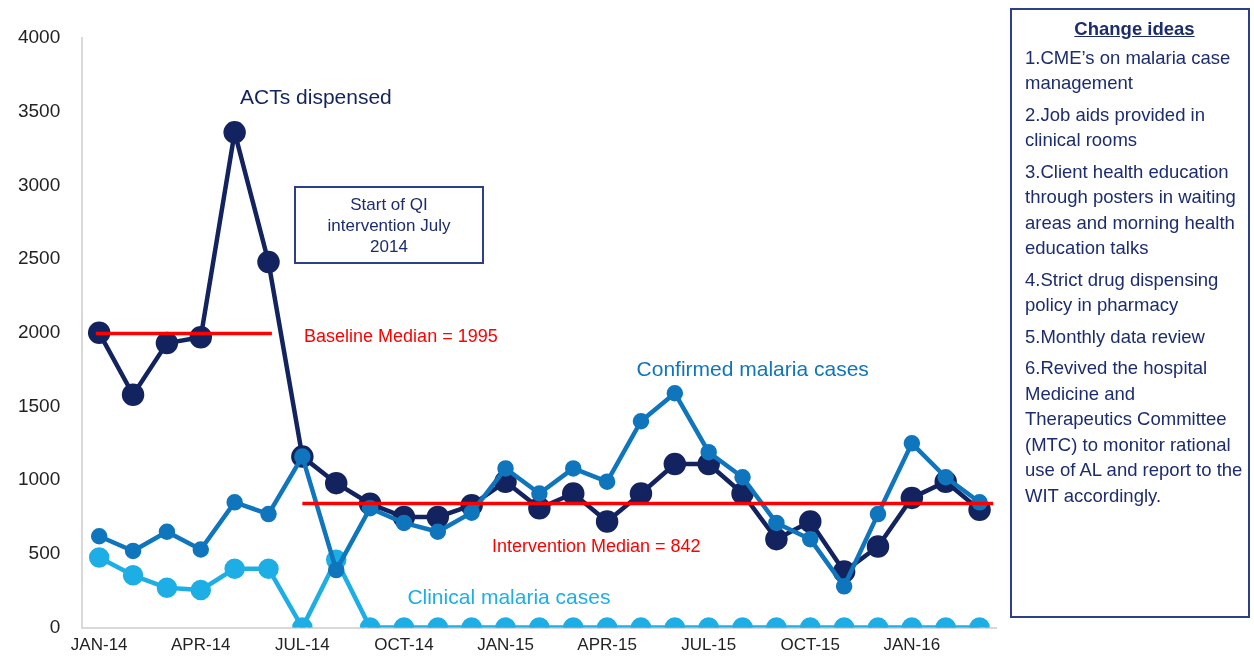 This screenshot has width=1254, height=664. I want to click on x-tick-label: JAN-15, so click(505, 645).